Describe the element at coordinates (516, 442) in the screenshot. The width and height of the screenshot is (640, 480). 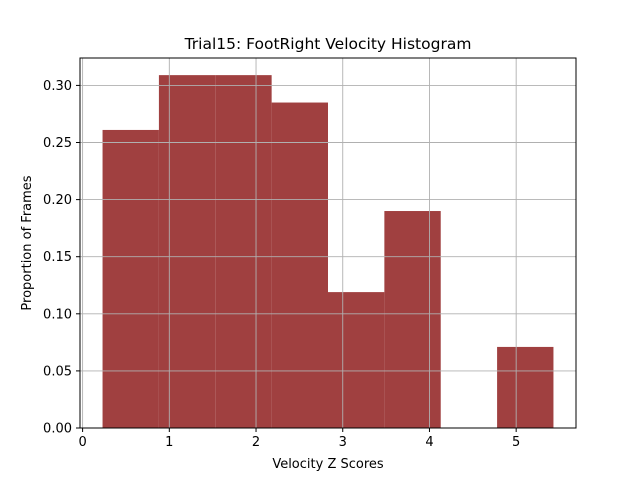
I see `x-tick-label: 5` at that location.